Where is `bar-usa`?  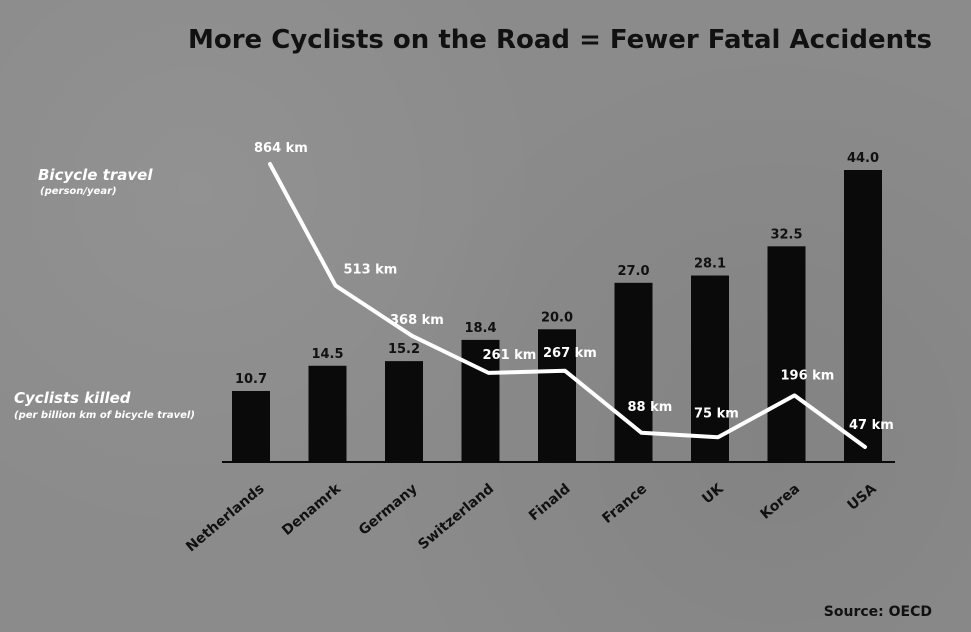
bar-usa is located at coordinates (863, 316).